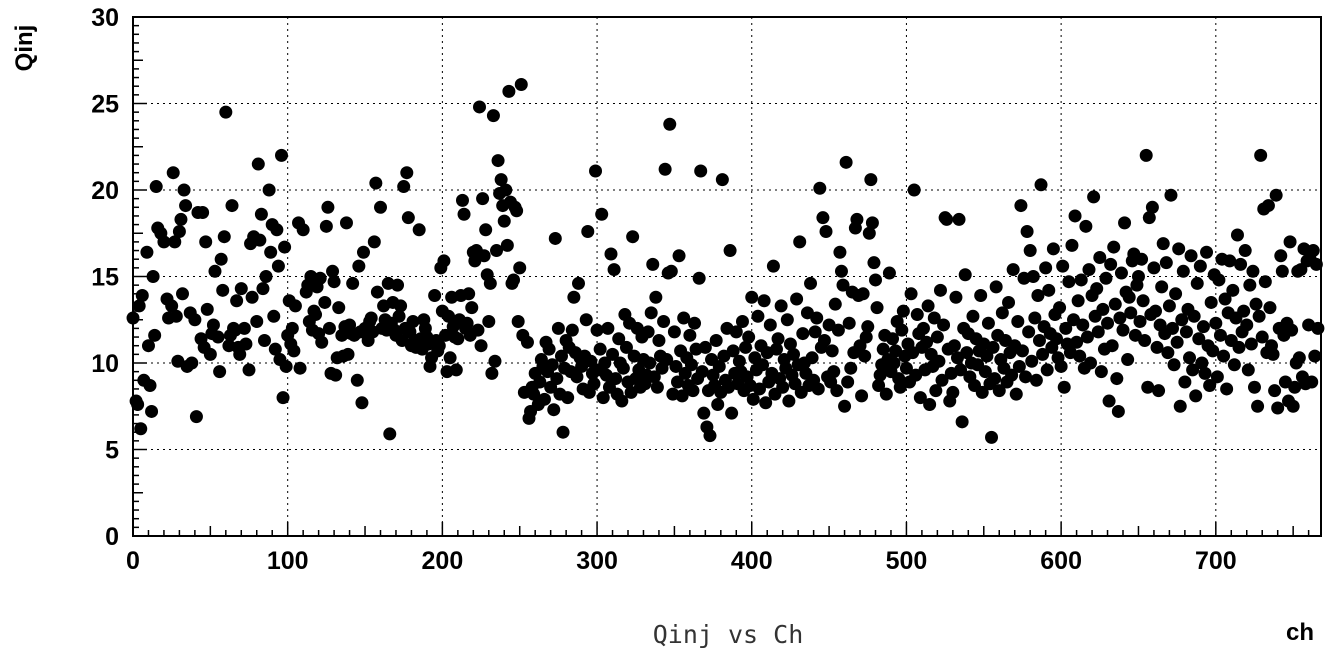 This screenshot has height=655, width=1326. I want to click on x-tick-label: 700, so click(1216, 561).